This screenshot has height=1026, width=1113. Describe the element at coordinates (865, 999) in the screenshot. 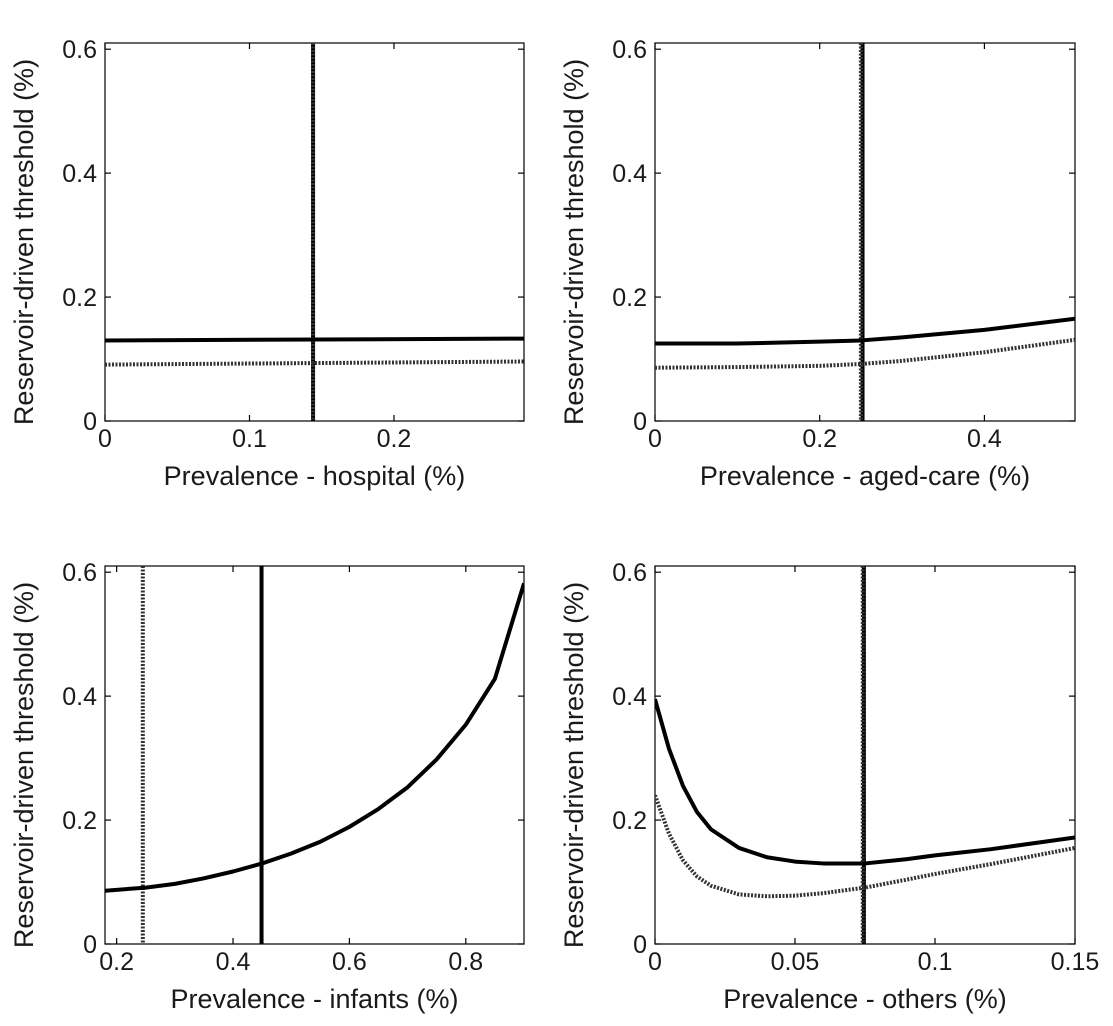

I see `x-axis-label: Prevalence - others (%)` at that location.